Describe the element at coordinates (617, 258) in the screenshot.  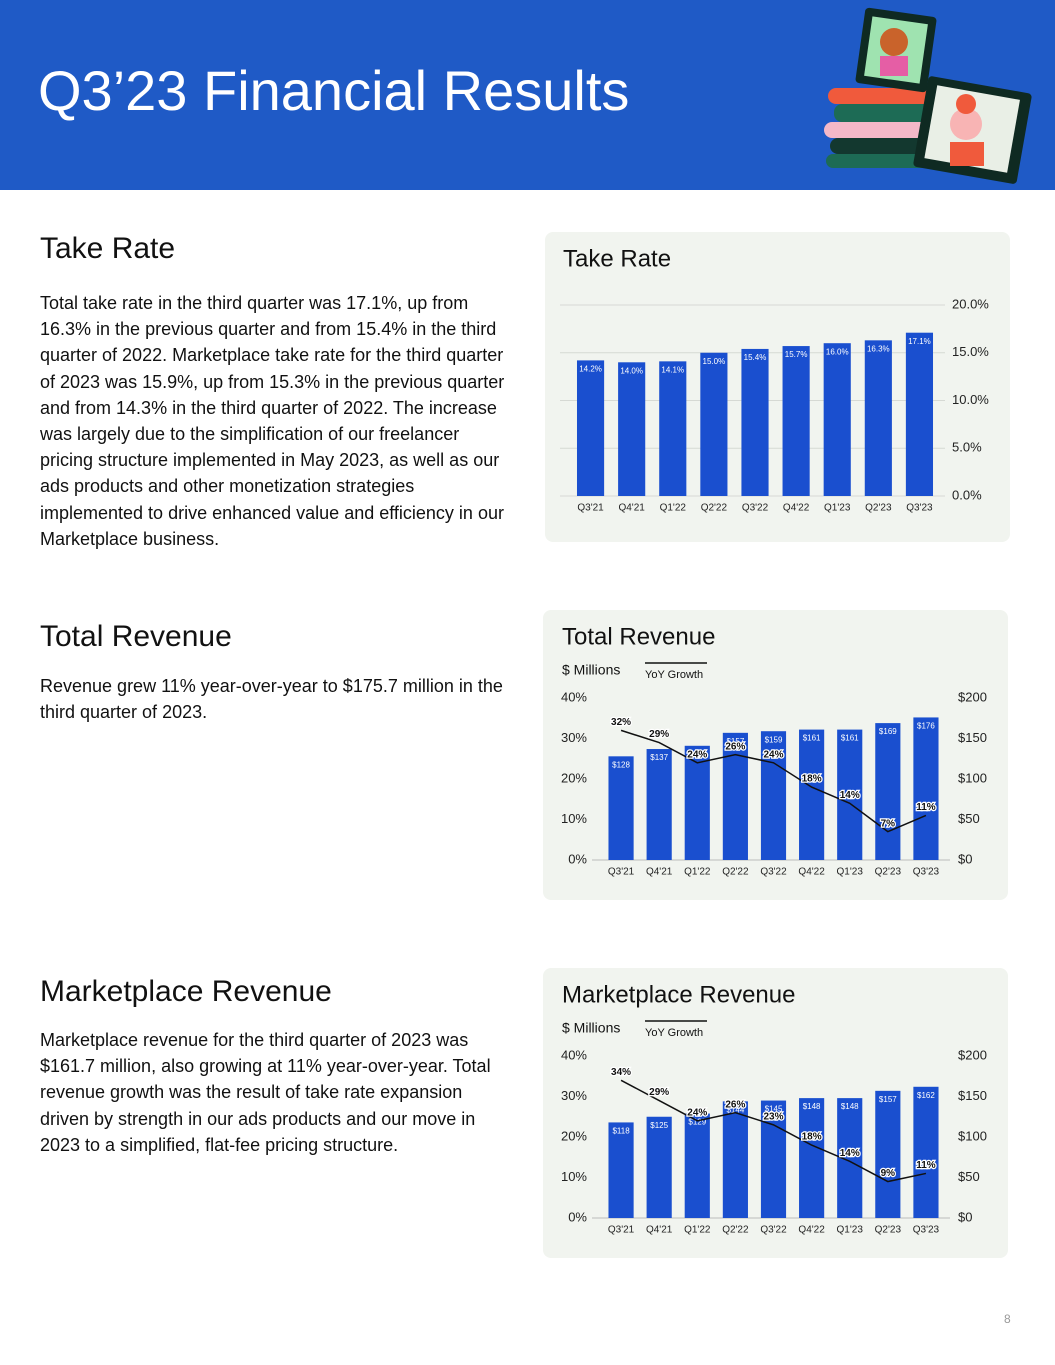
I see `chart-title: Take Rate` at that location.